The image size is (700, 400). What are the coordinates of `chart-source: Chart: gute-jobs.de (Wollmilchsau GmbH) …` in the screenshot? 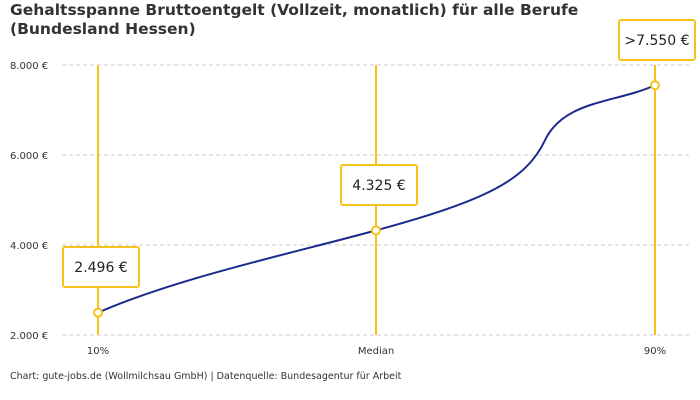 It's located at (206, 376).